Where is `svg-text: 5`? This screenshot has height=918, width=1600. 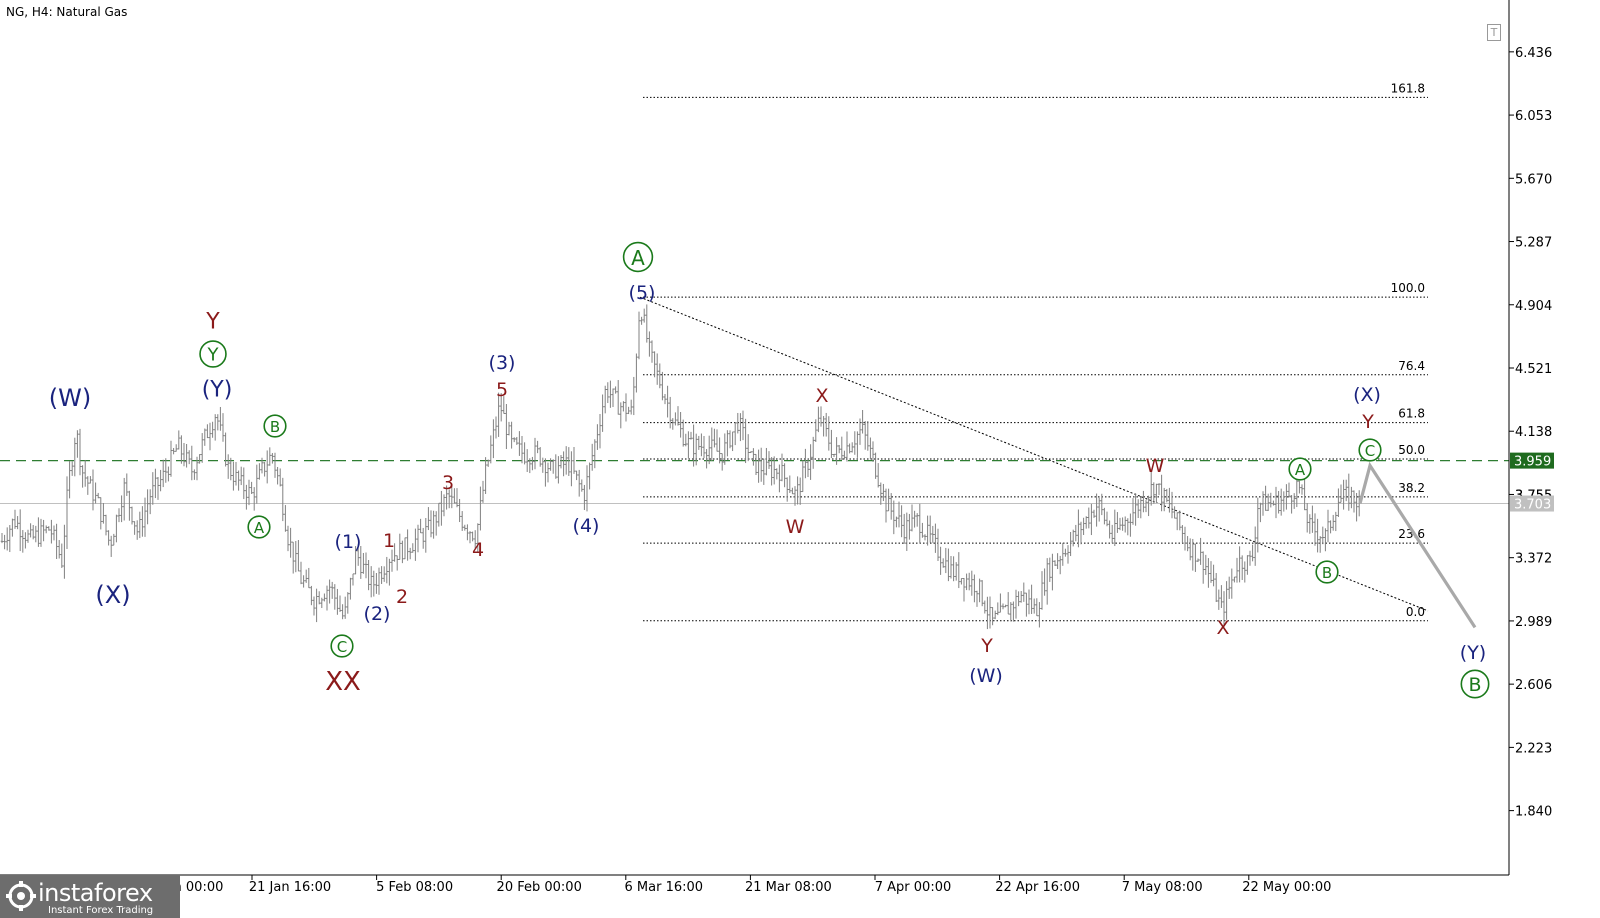 svg-text: 5 is located at coordinates (502, 390).